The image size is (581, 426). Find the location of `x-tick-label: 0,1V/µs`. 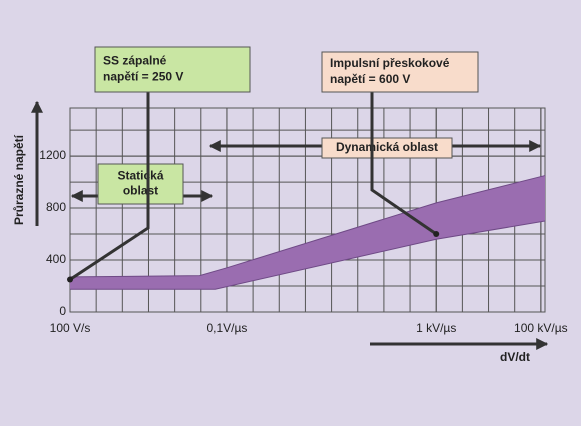

x-tick-label: 0,1V/µs is located at coordinates (226, 328).